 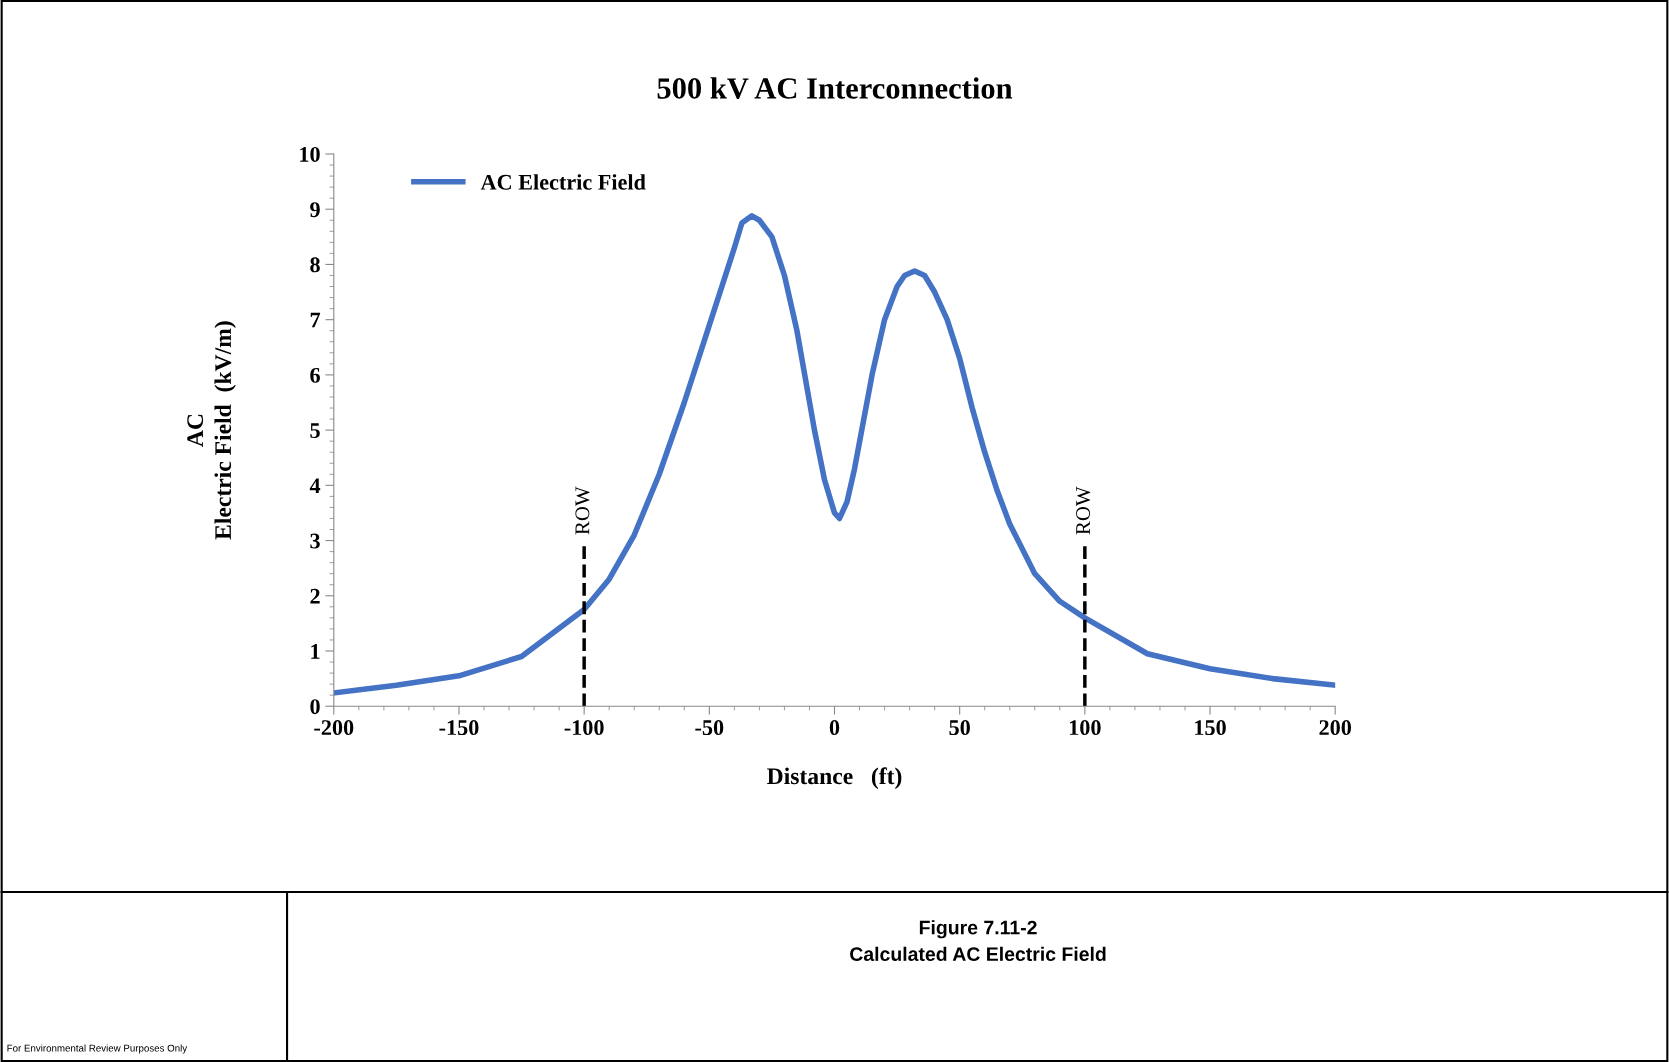 I want to click on y-axis-title: AC Electric Field (kV/m), so click(x=211, y=430).